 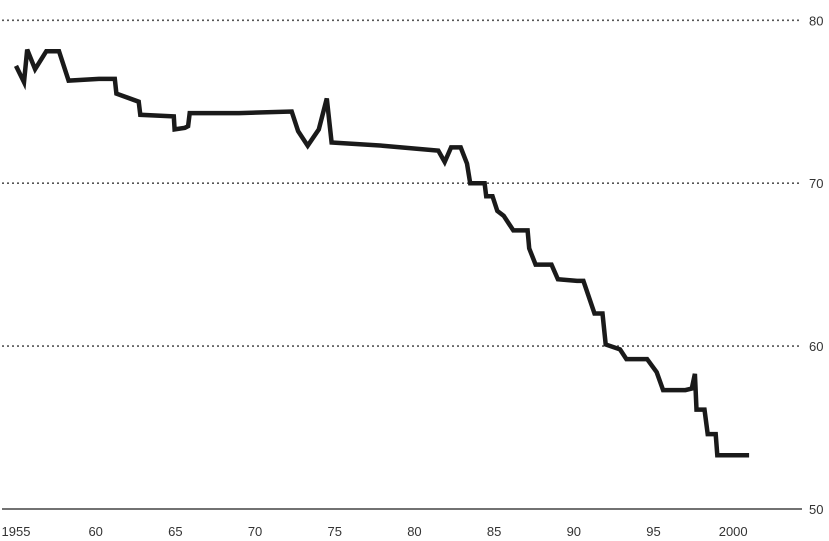 I want to click on x-tick-label: 80, so click(x=414, y=531).